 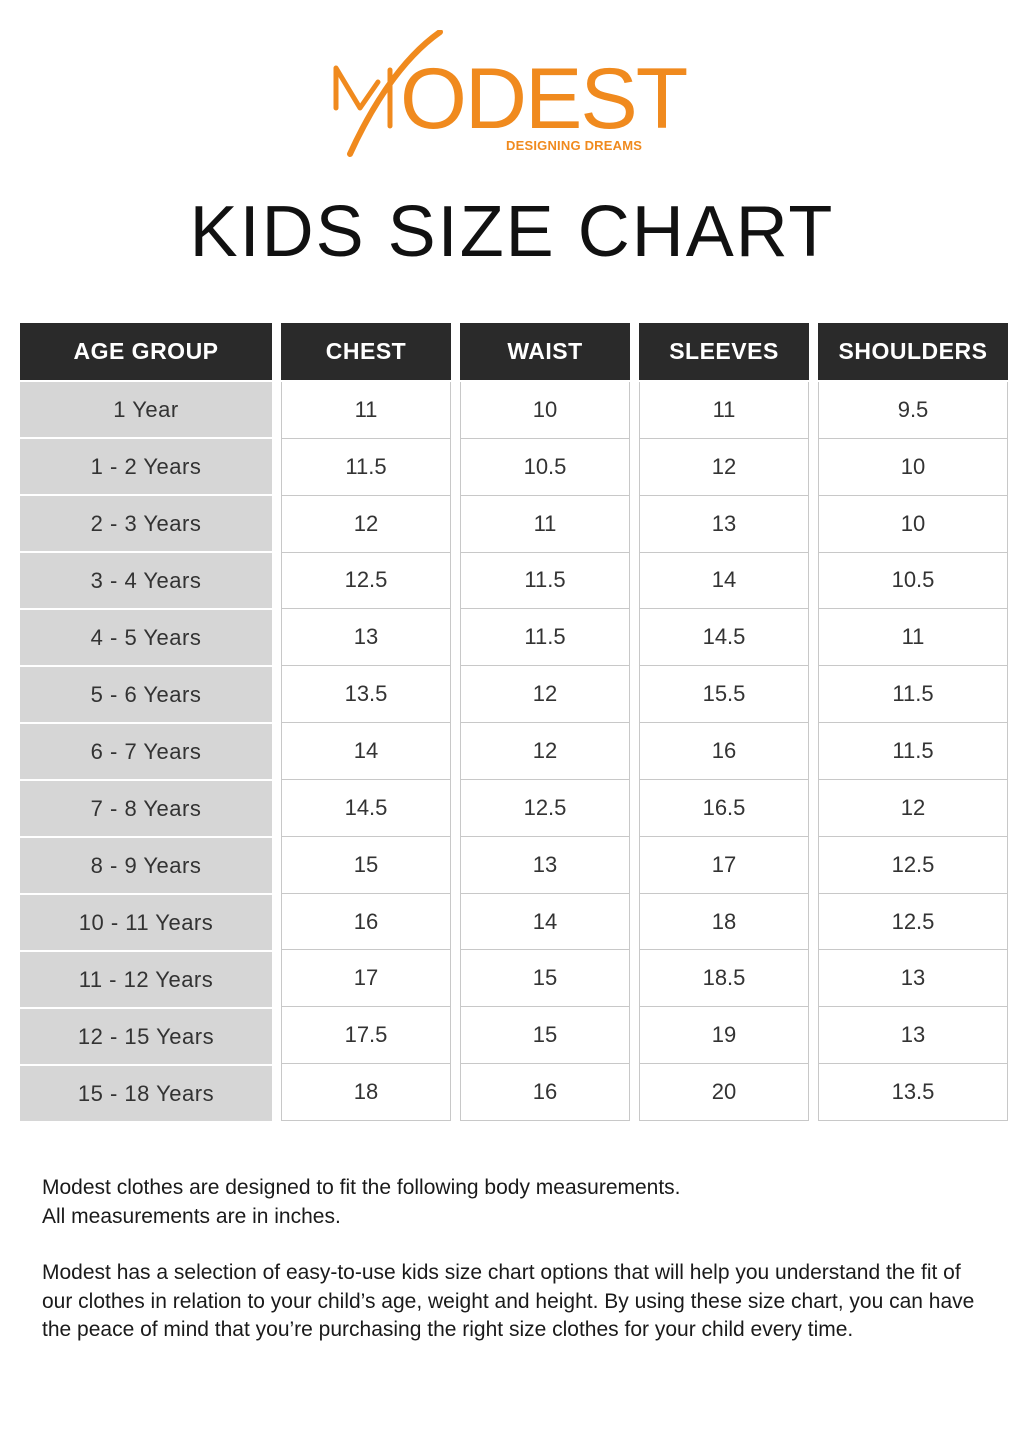 I want to click on age-cell: 11 - 12 Years, so click(x=146, y=980).